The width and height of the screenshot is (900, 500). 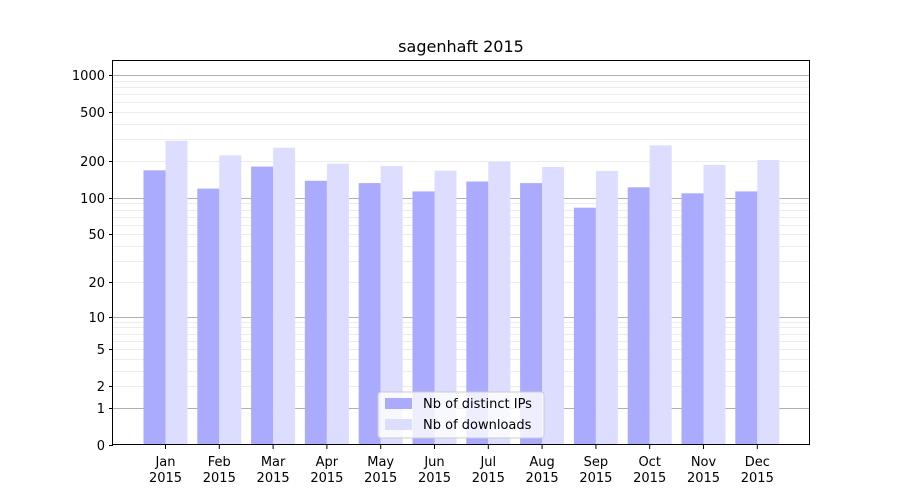 I want to click on legend-label-distinct-ips: Nb of distinct IPs, so click(x=477, y=404).